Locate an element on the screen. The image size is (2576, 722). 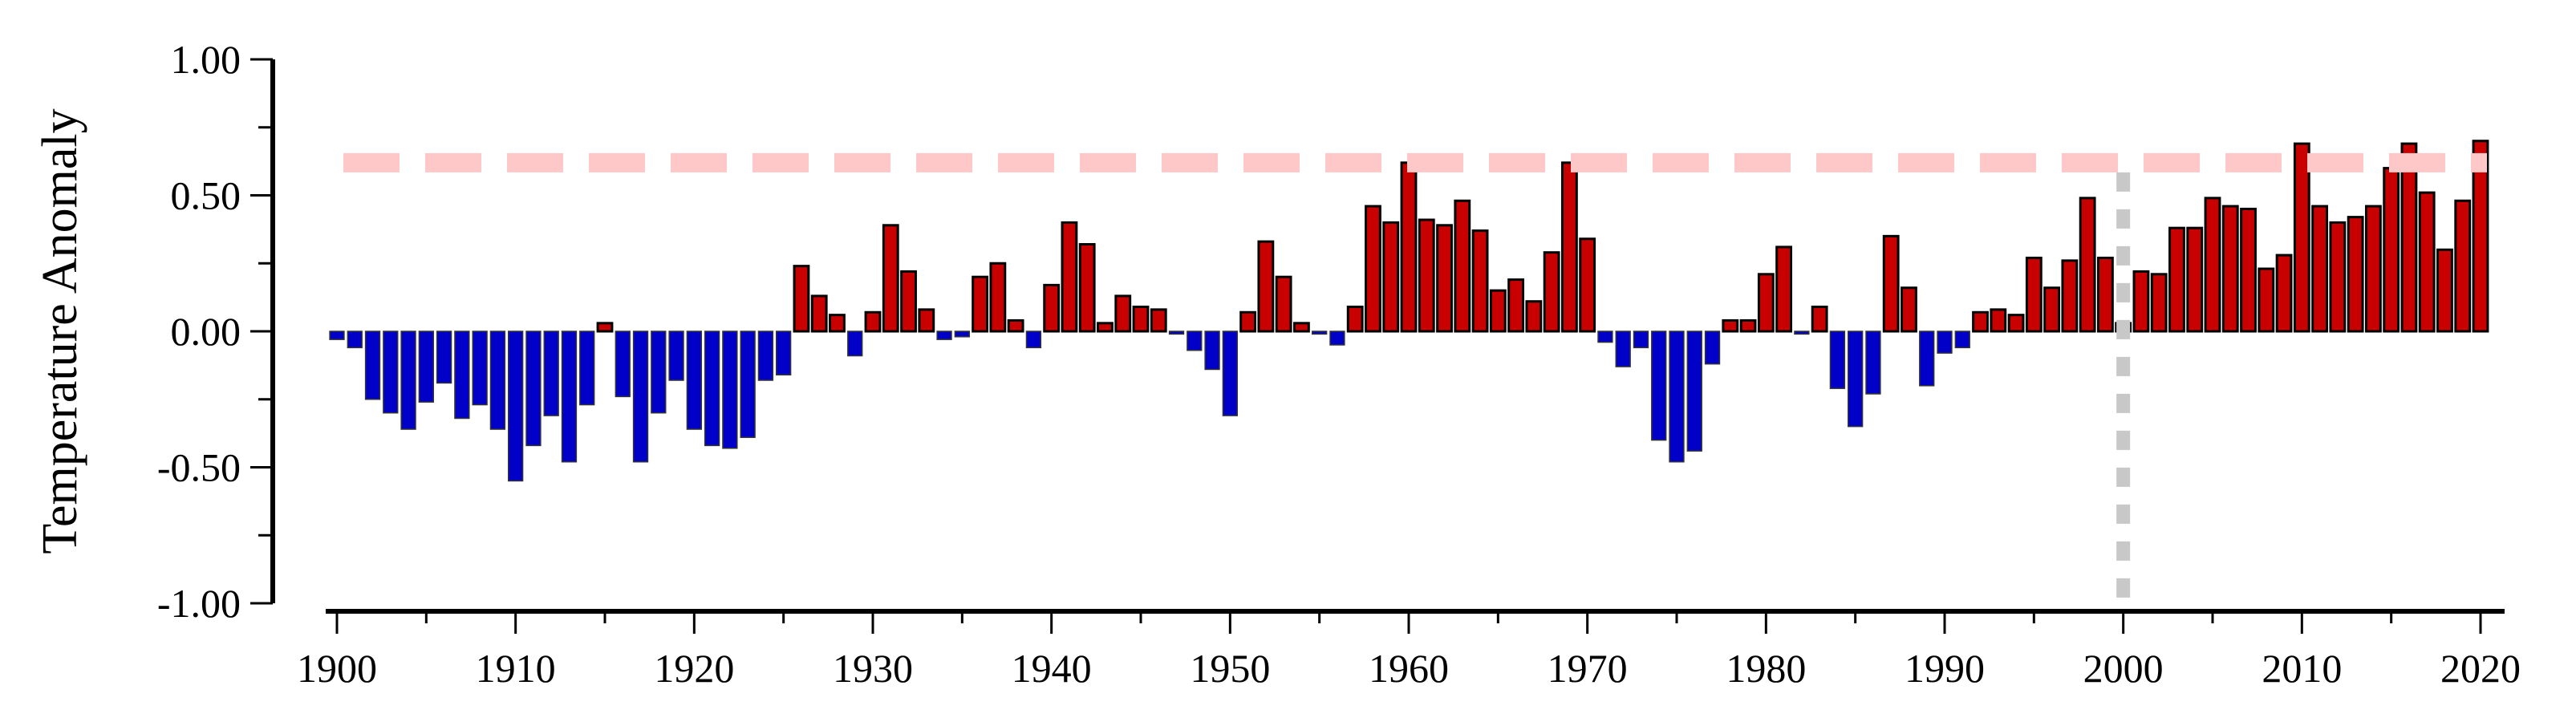
bar-1979 is located at coordinates (1748, 325).